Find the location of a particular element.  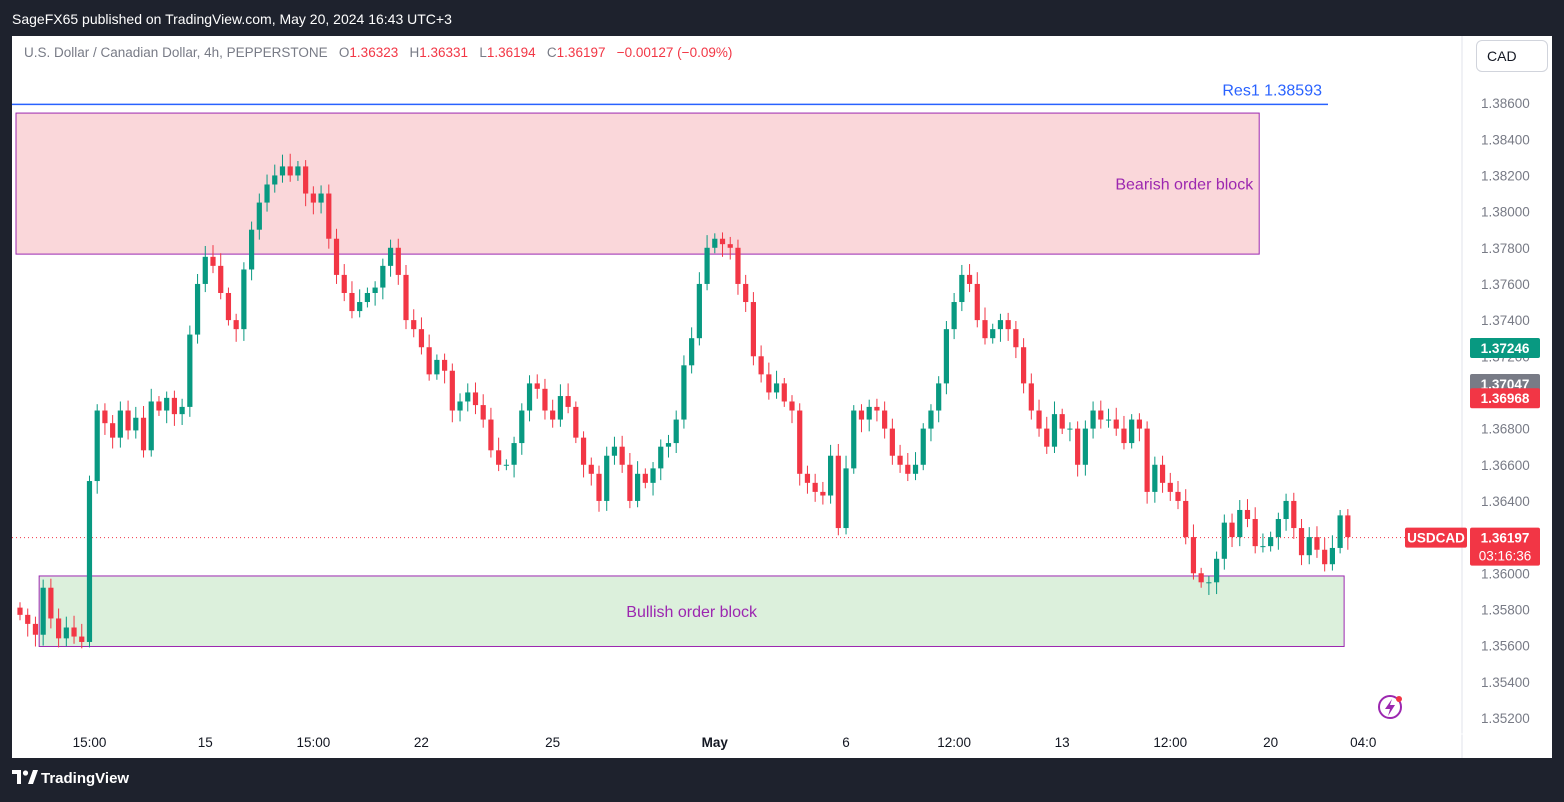

lightning-icon is located at coordinates (1390, 707).